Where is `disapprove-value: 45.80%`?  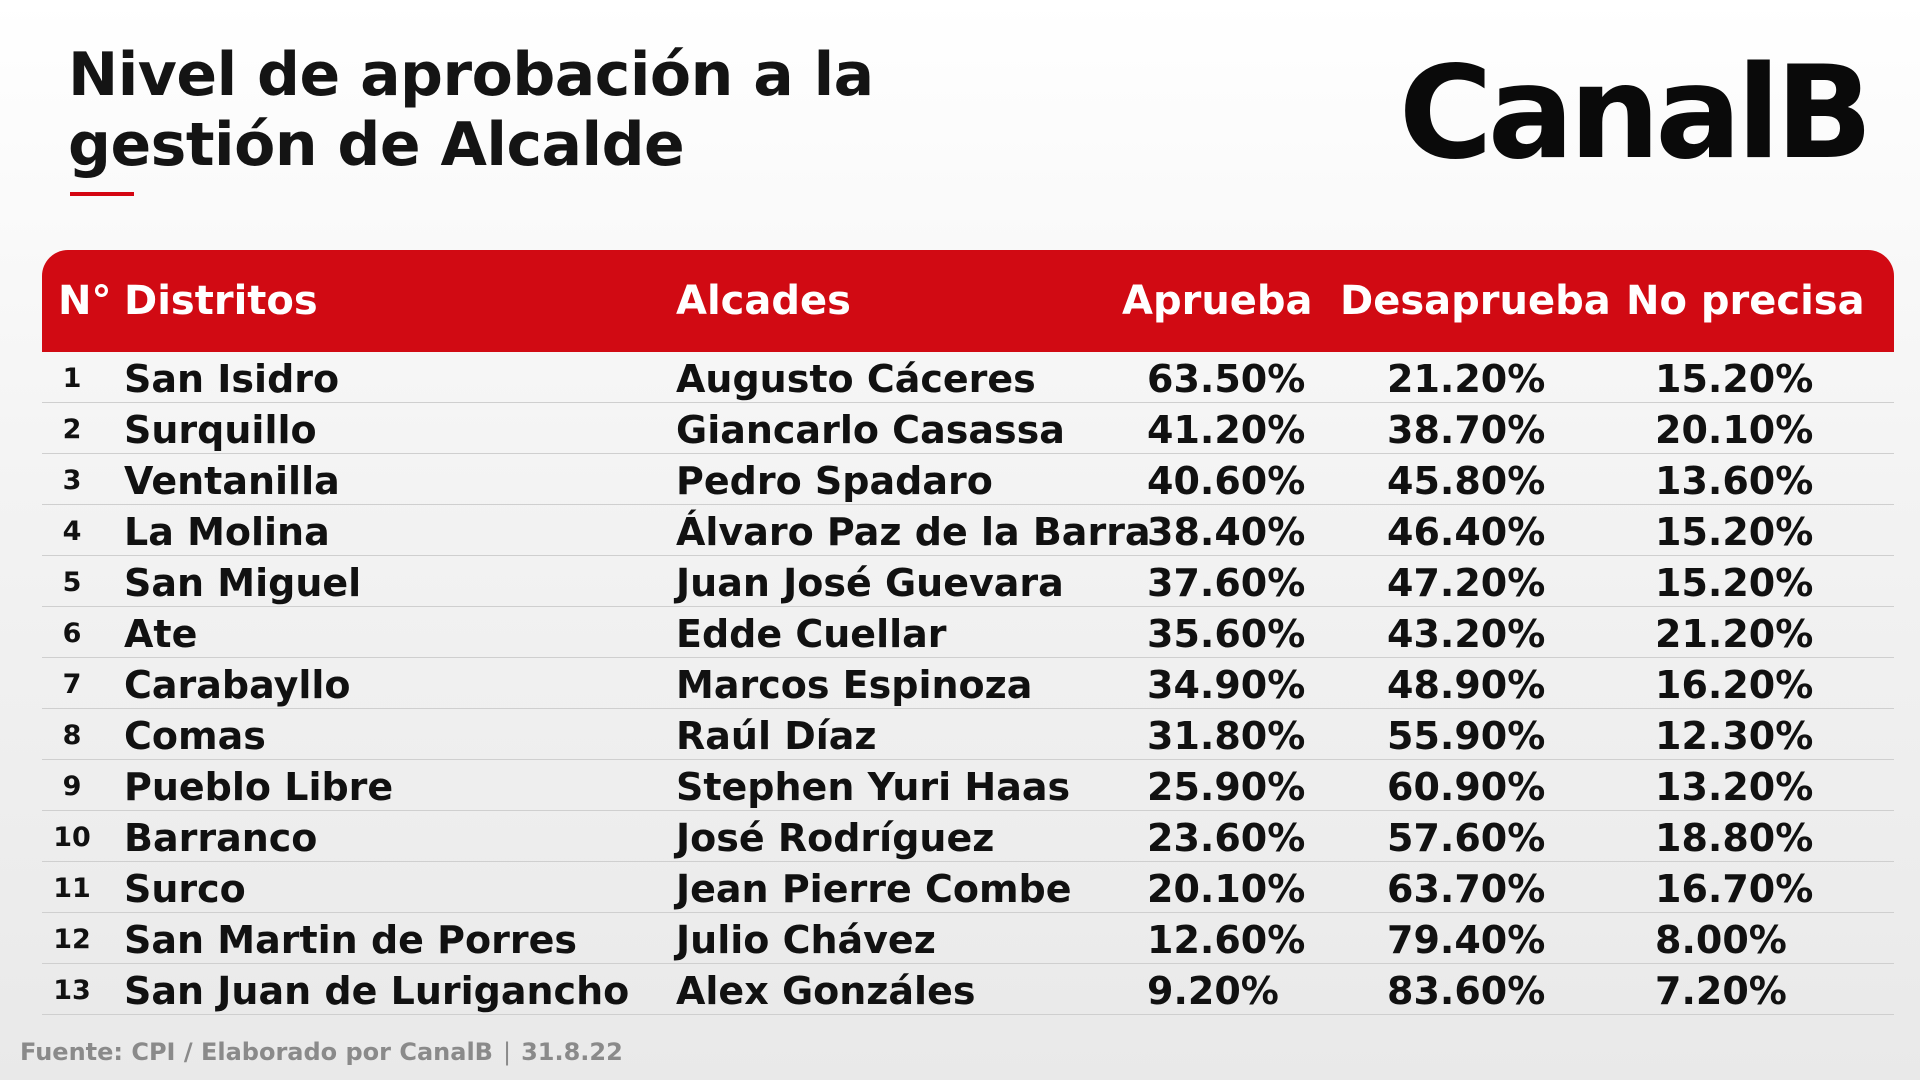
disapprove-value: 45.80% is located at coordinates (1466, 481).